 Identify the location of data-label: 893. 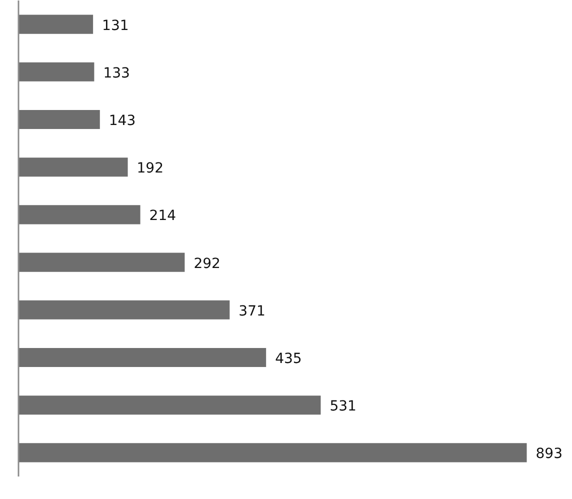
(549, 454).